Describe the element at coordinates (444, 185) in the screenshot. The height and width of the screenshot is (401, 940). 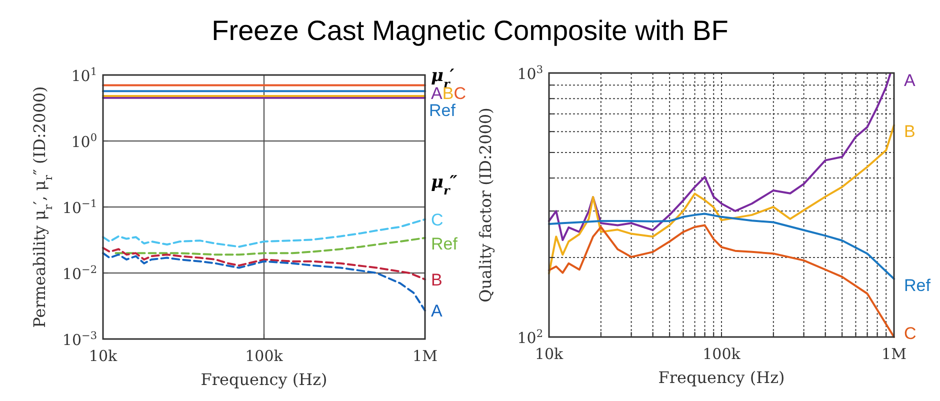
I see `text: μ$_{r}$″` at that location.